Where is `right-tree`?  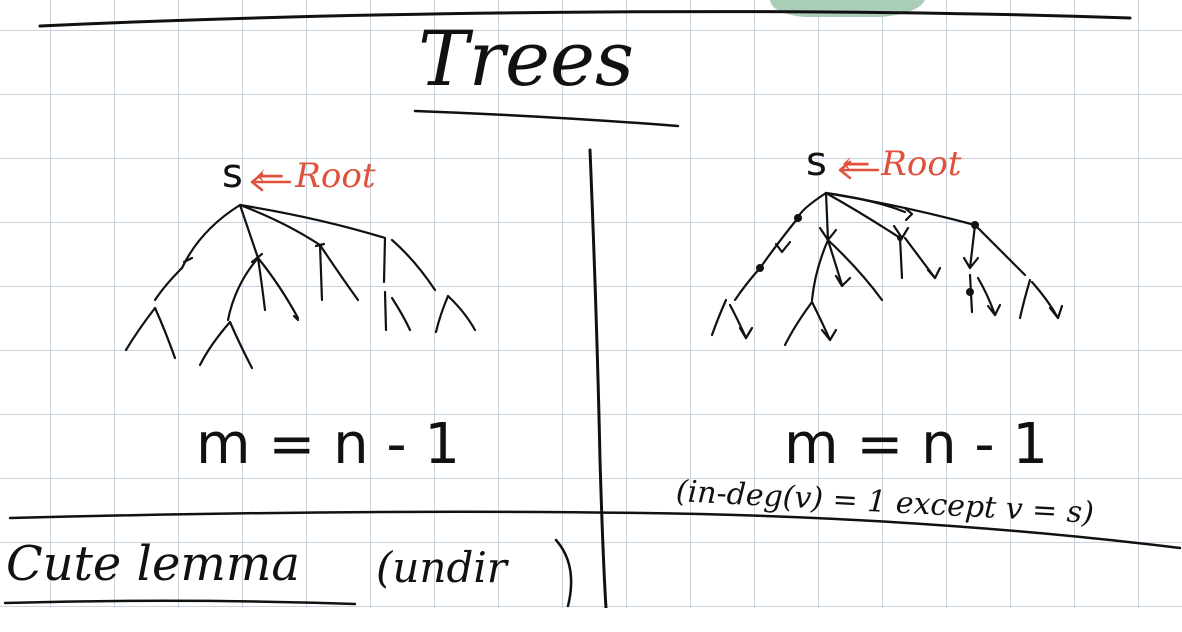
right-tree is located at coordinates (887, 269).